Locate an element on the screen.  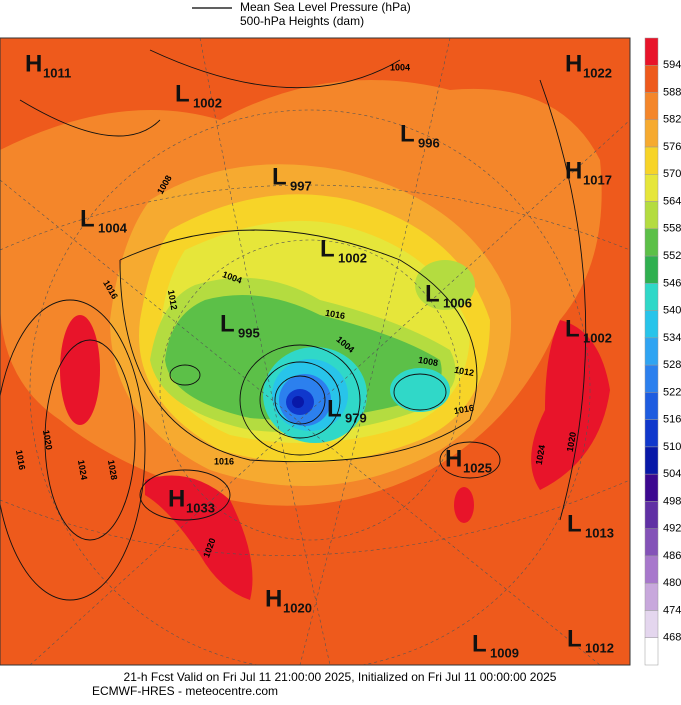
colorbar-tick-label: 468 is located at coordinates (672, 638).